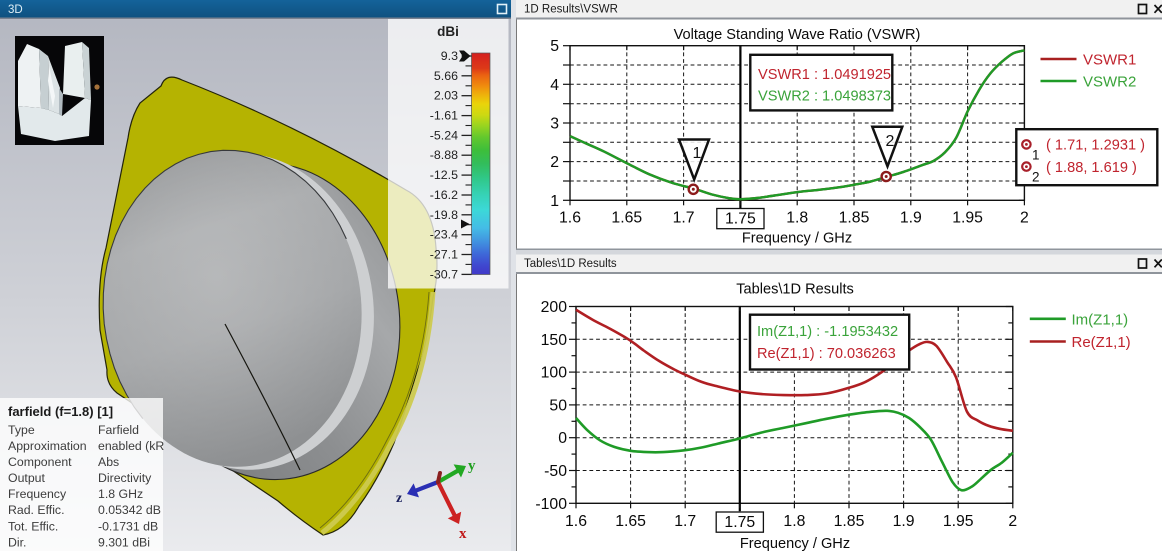  What do you see at coordinates (33, 526) in the screenshot?
I see `svg-text: Tot. Effic.` at bounding box center [33, 526].